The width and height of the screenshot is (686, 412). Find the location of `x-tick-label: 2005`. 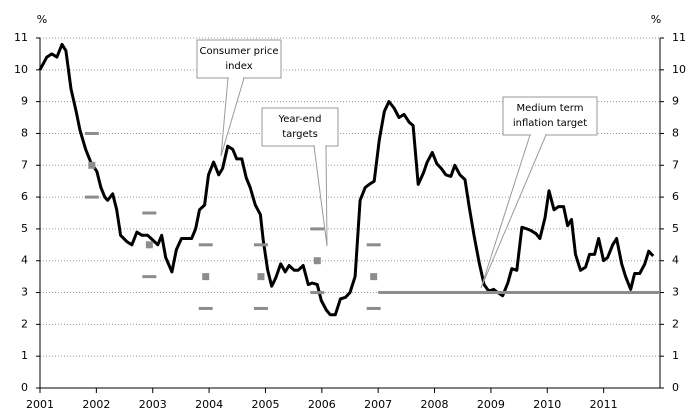

x-tick-label: 2005 is located at coordinates (265, 404).